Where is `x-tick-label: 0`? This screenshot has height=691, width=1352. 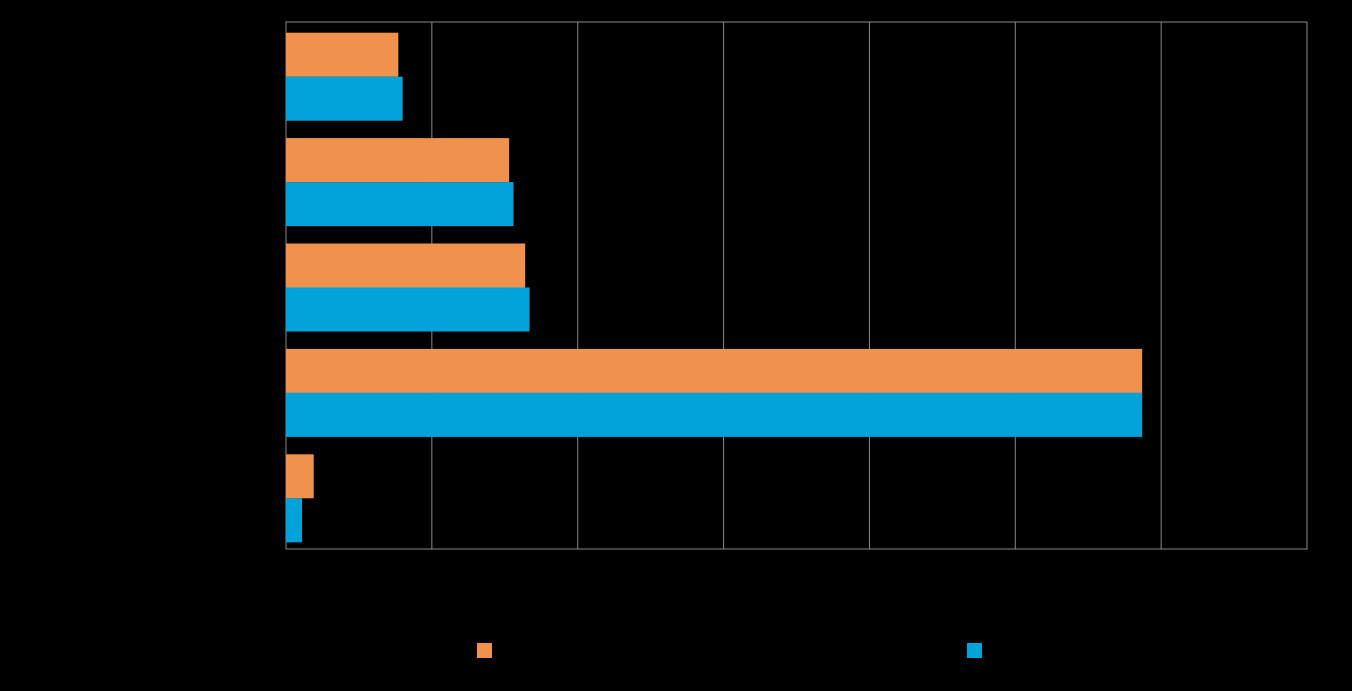
x-tick-label: 0 is located at coordinates (286, 566).